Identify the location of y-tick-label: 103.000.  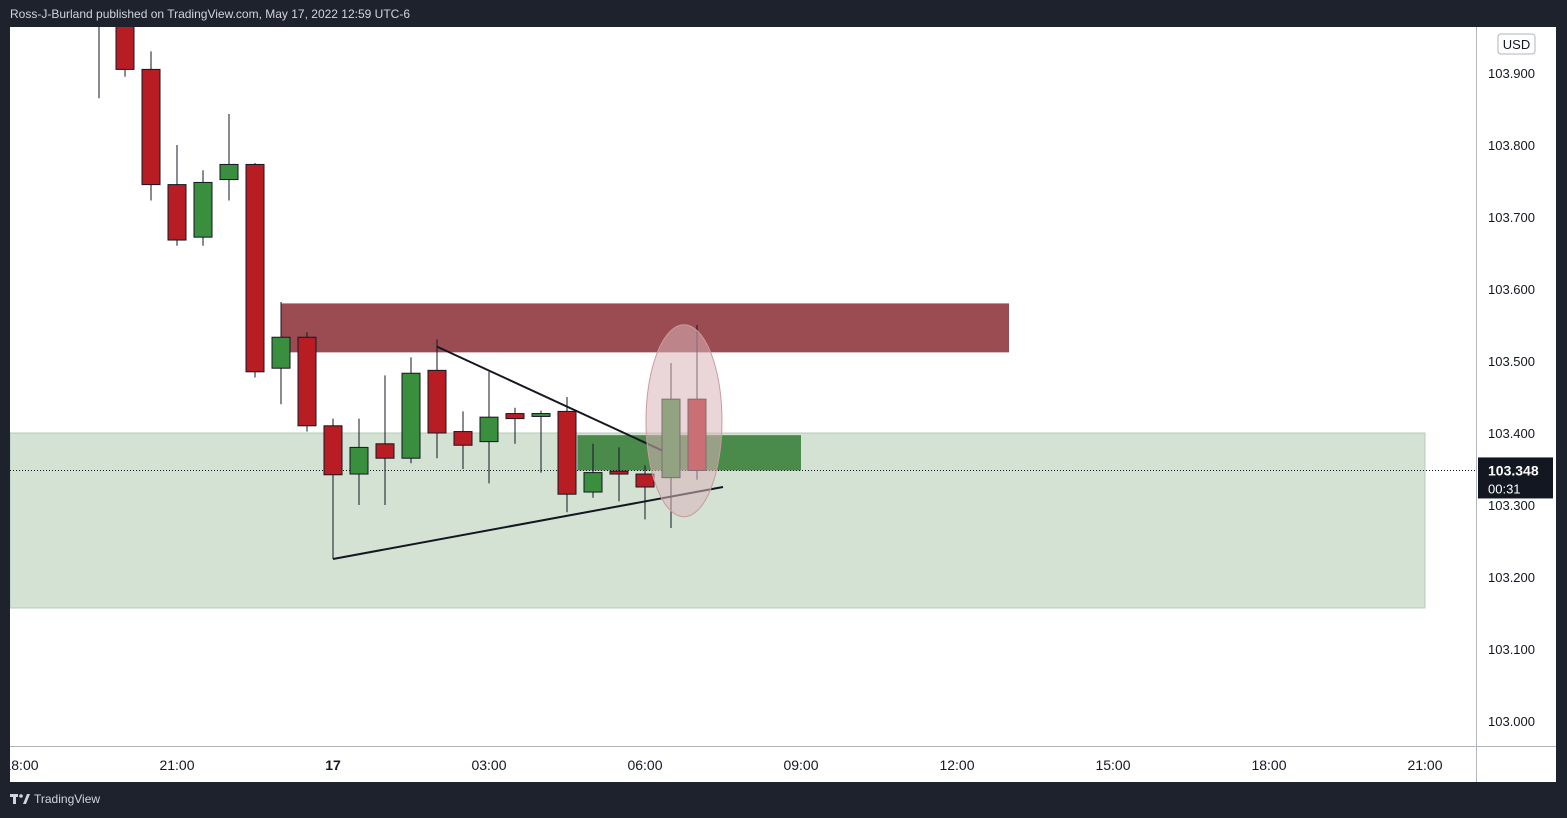
(1511, 721).